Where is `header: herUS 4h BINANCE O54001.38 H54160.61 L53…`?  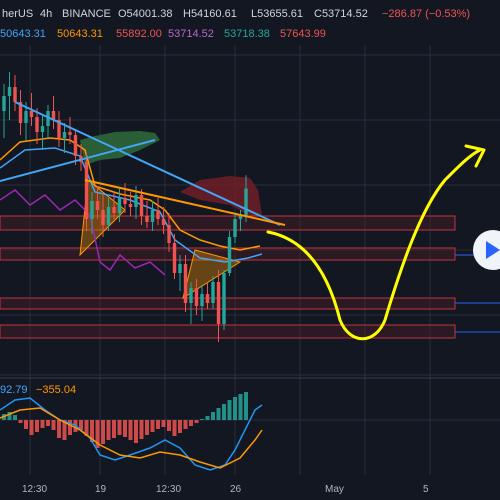 header: herUS 4h BINANCE O54001.38 H54160.61 L53… is located at coordinates (235, 24).